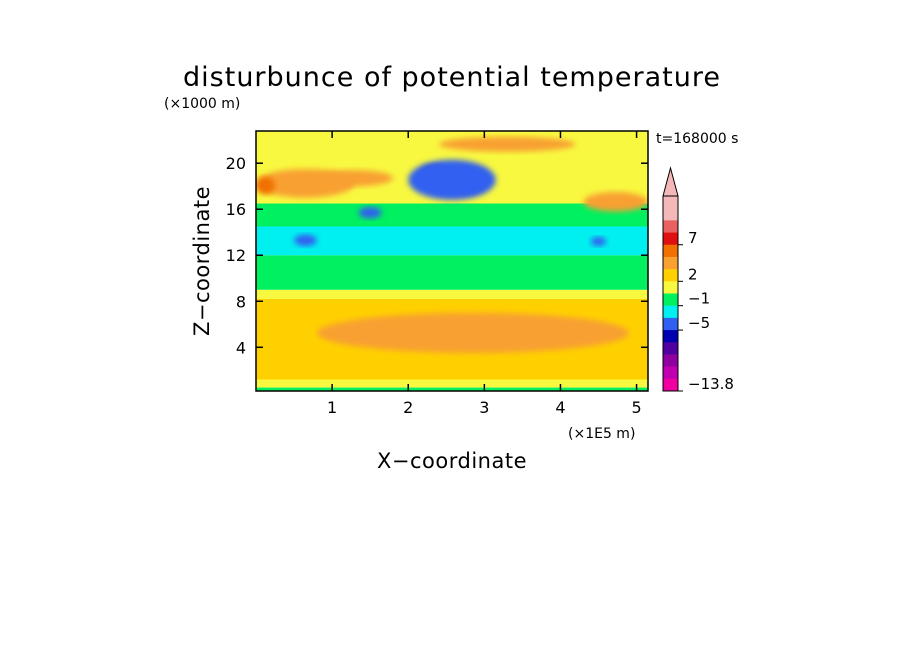  I want to click on y-axis-label: Z−coordinate, so click(202, 261).